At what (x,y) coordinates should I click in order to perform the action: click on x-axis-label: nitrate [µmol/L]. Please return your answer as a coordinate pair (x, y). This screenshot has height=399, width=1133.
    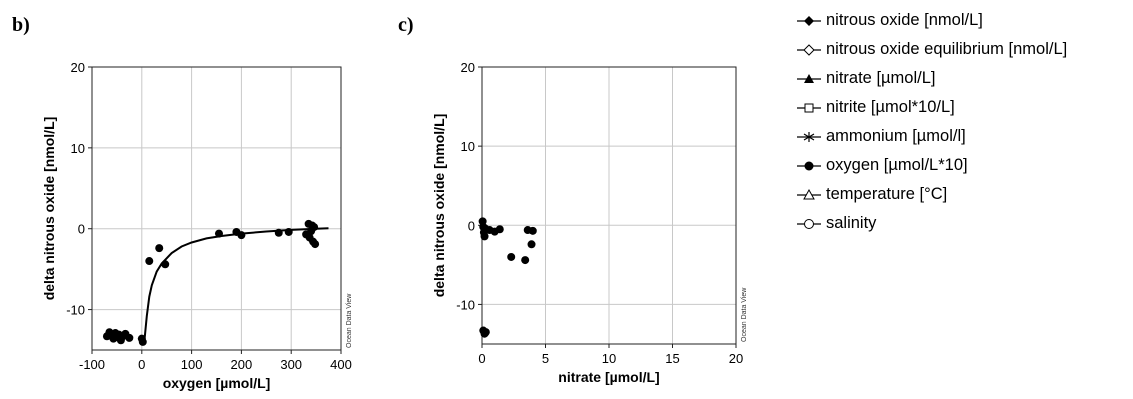
    Looking at the image, I should click on (608, 377).